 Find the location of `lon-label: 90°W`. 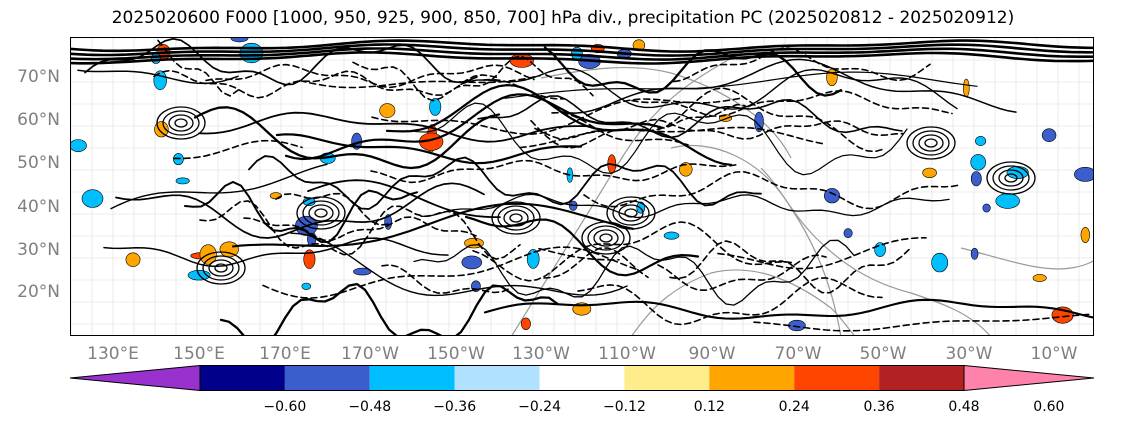

lon-label: 90°W is located at coordinates (712, 354).